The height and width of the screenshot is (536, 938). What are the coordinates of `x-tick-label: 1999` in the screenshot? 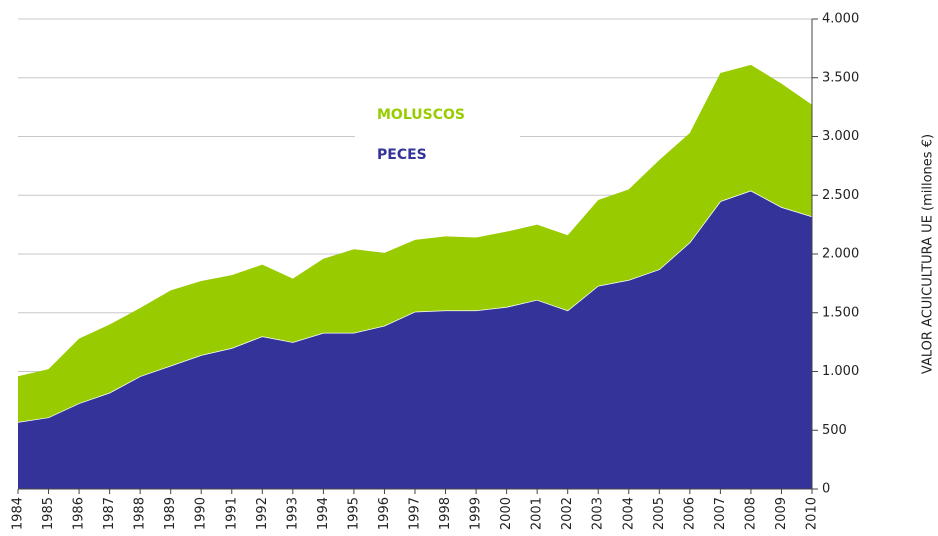 It's located at (476, 513).